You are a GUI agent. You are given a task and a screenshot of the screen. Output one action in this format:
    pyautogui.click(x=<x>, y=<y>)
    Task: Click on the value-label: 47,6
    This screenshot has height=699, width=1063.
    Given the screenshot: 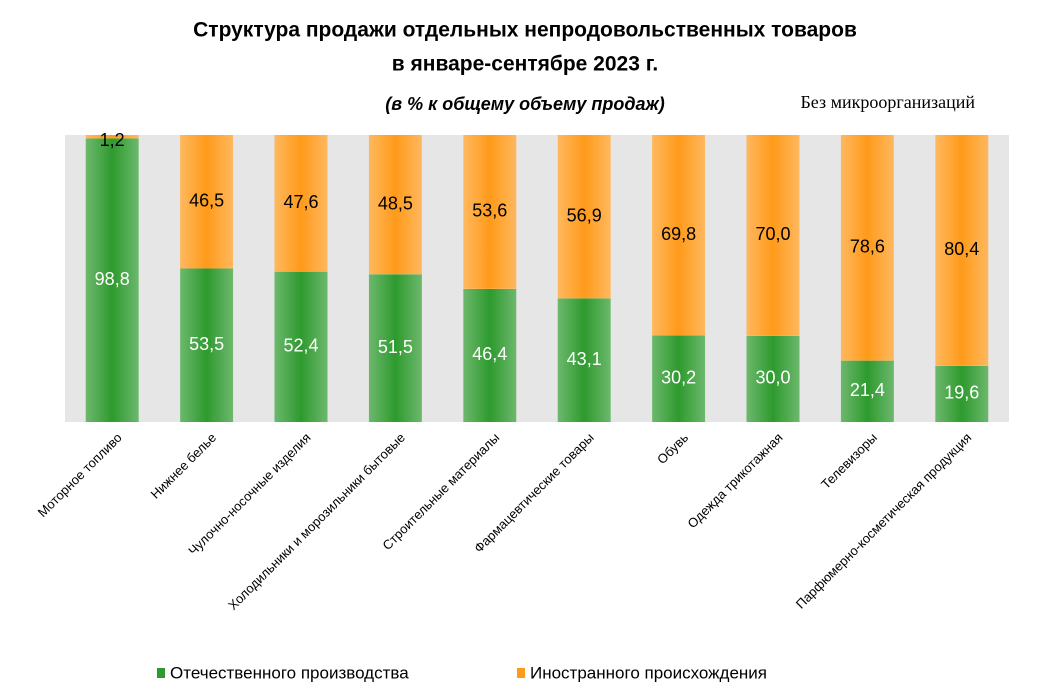 What is the action you would take?
    pyautogui.click(x=300, y=202)
    